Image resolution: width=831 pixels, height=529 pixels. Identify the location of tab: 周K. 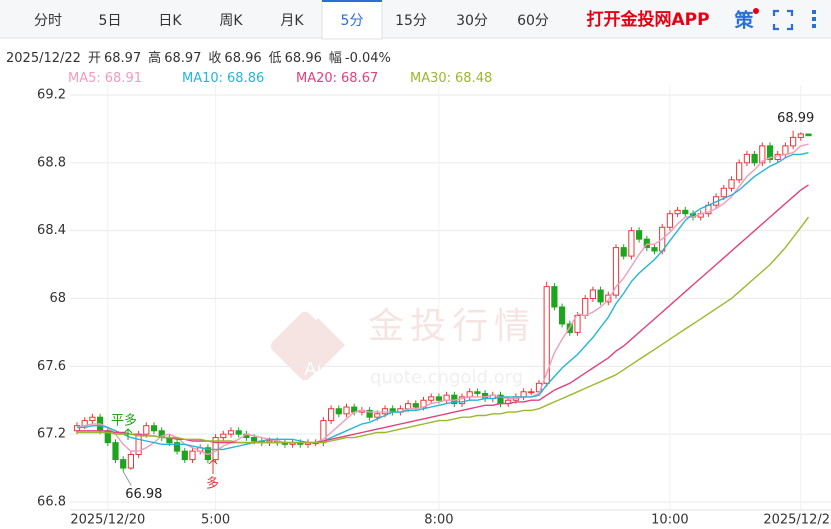
(231, 21).